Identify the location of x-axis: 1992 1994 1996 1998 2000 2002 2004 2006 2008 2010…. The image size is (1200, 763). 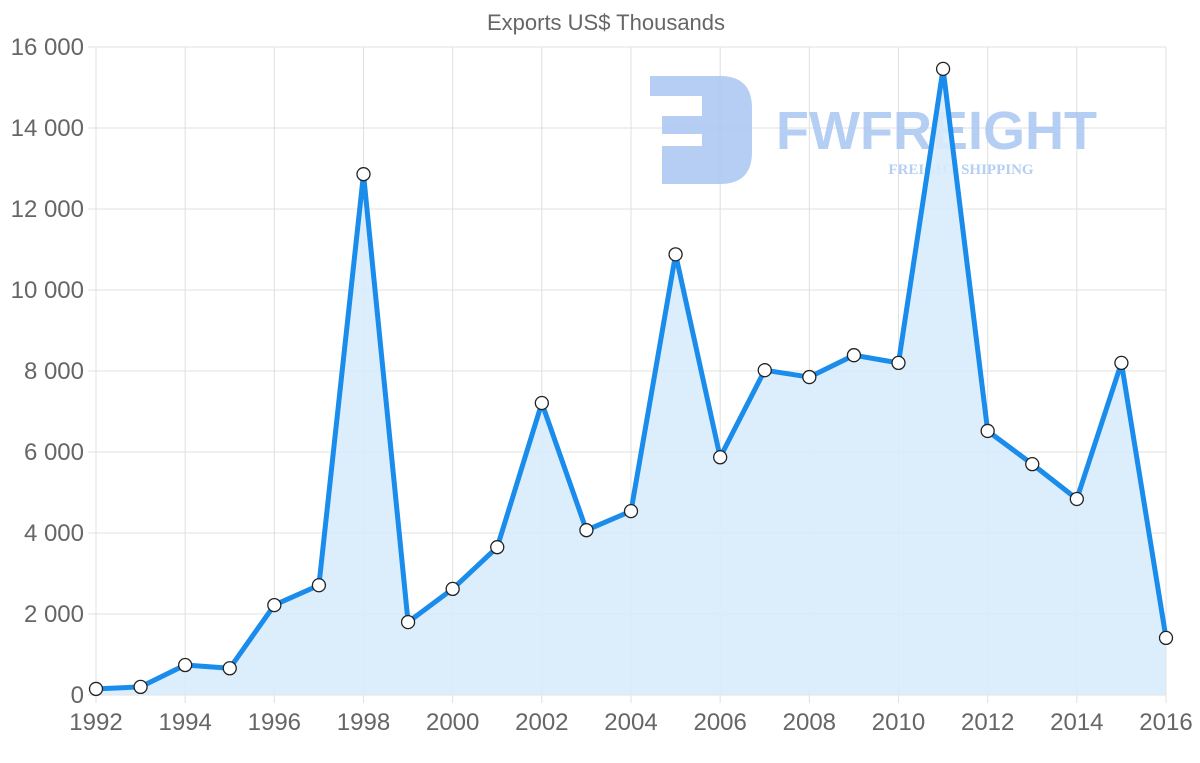
(630, 722).